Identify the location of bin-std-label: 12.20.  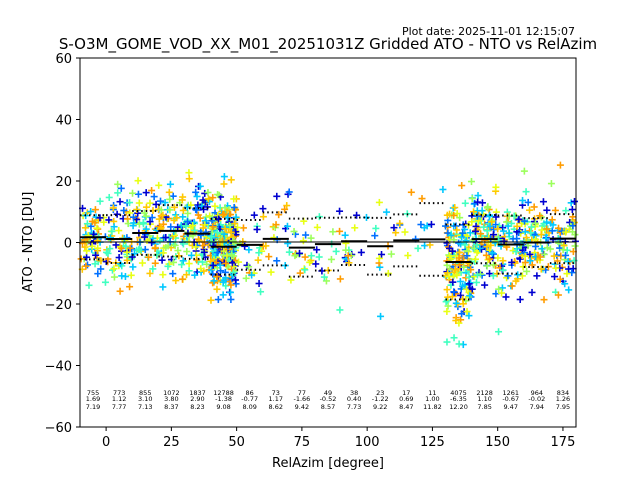
(458, 407).